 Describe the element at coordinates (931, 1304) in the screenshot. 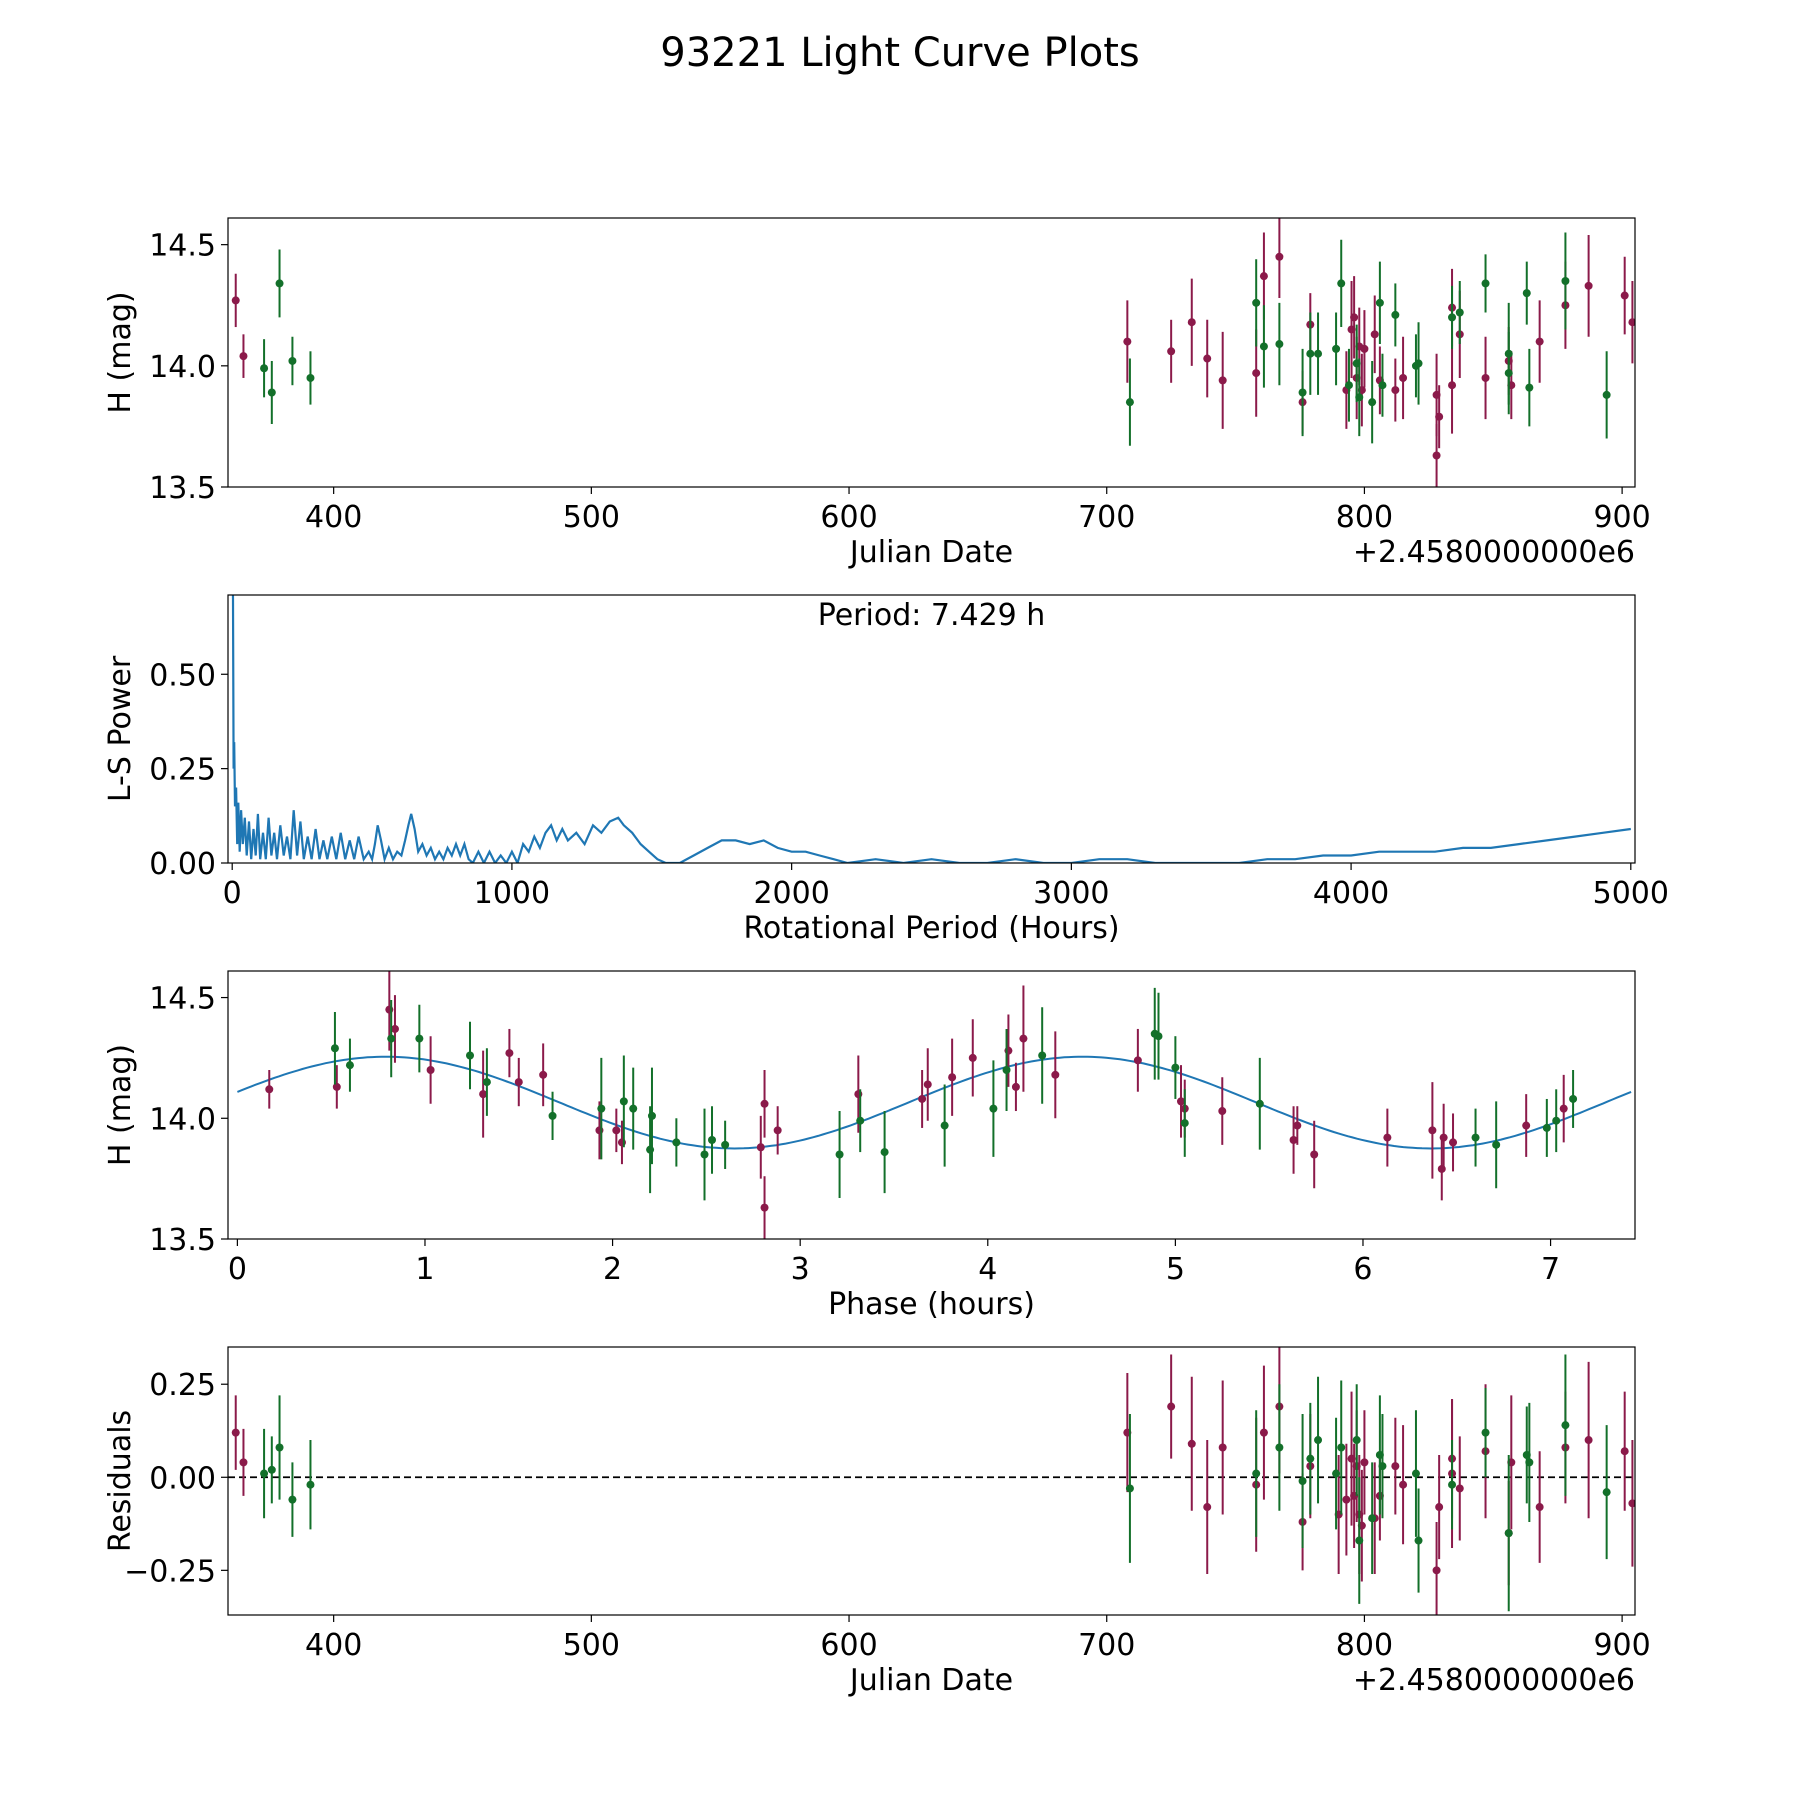

I see `x-axis-label: Phase (hours)` at that location.